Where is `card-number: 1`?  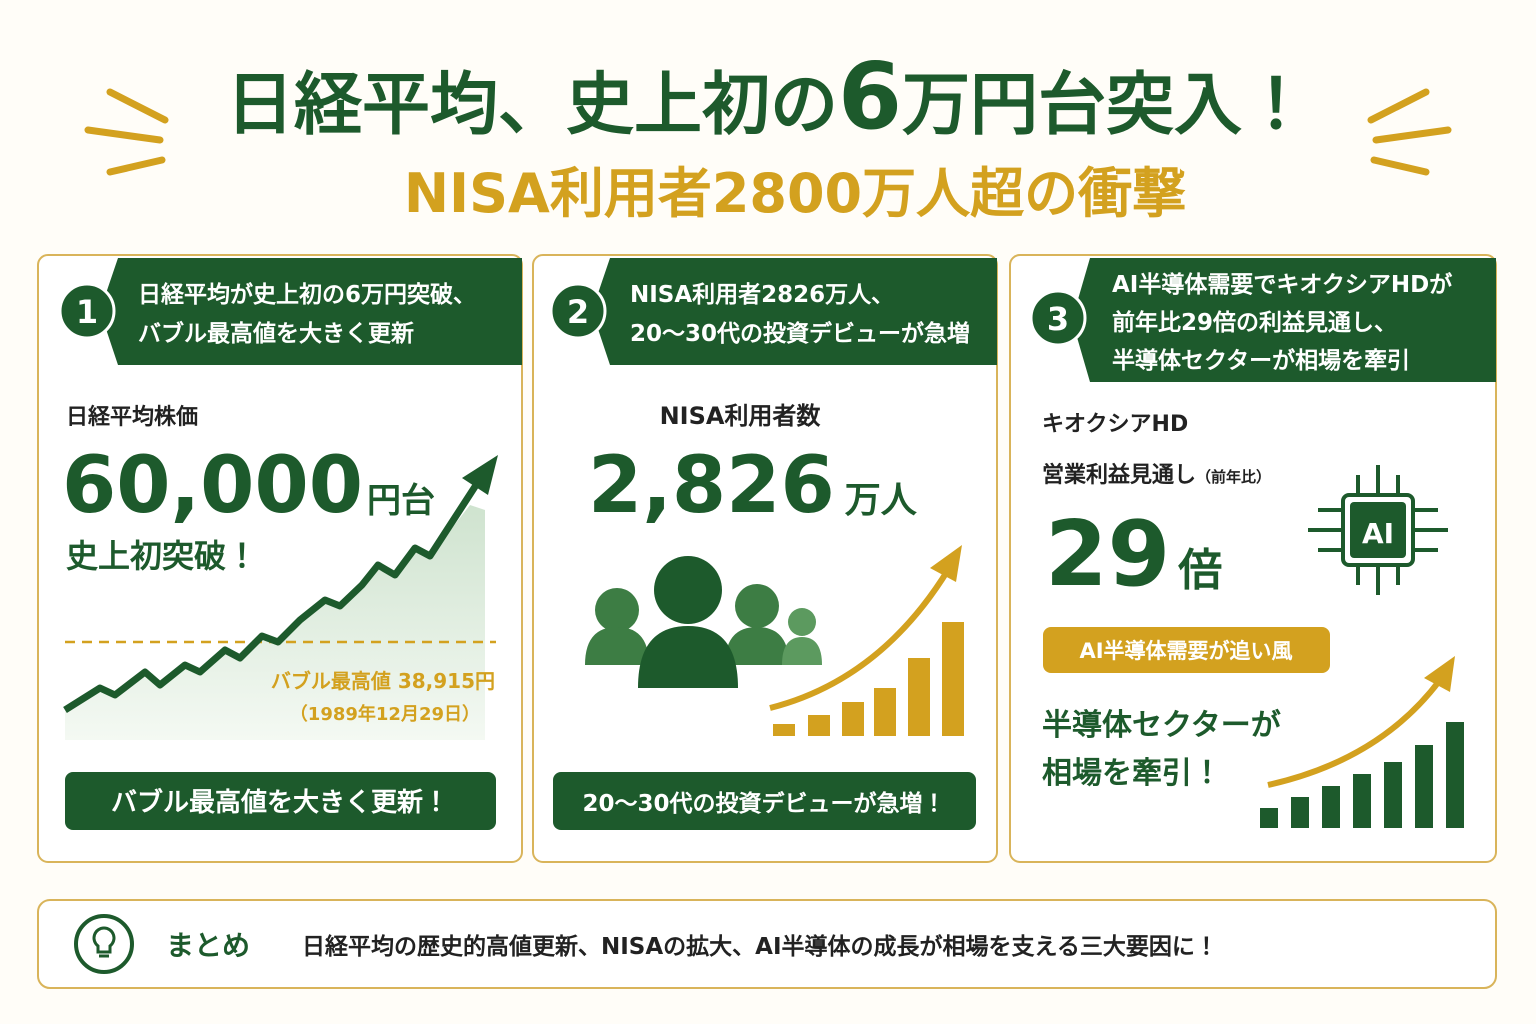
card-number: 1 is located at coordinates (87, 312).